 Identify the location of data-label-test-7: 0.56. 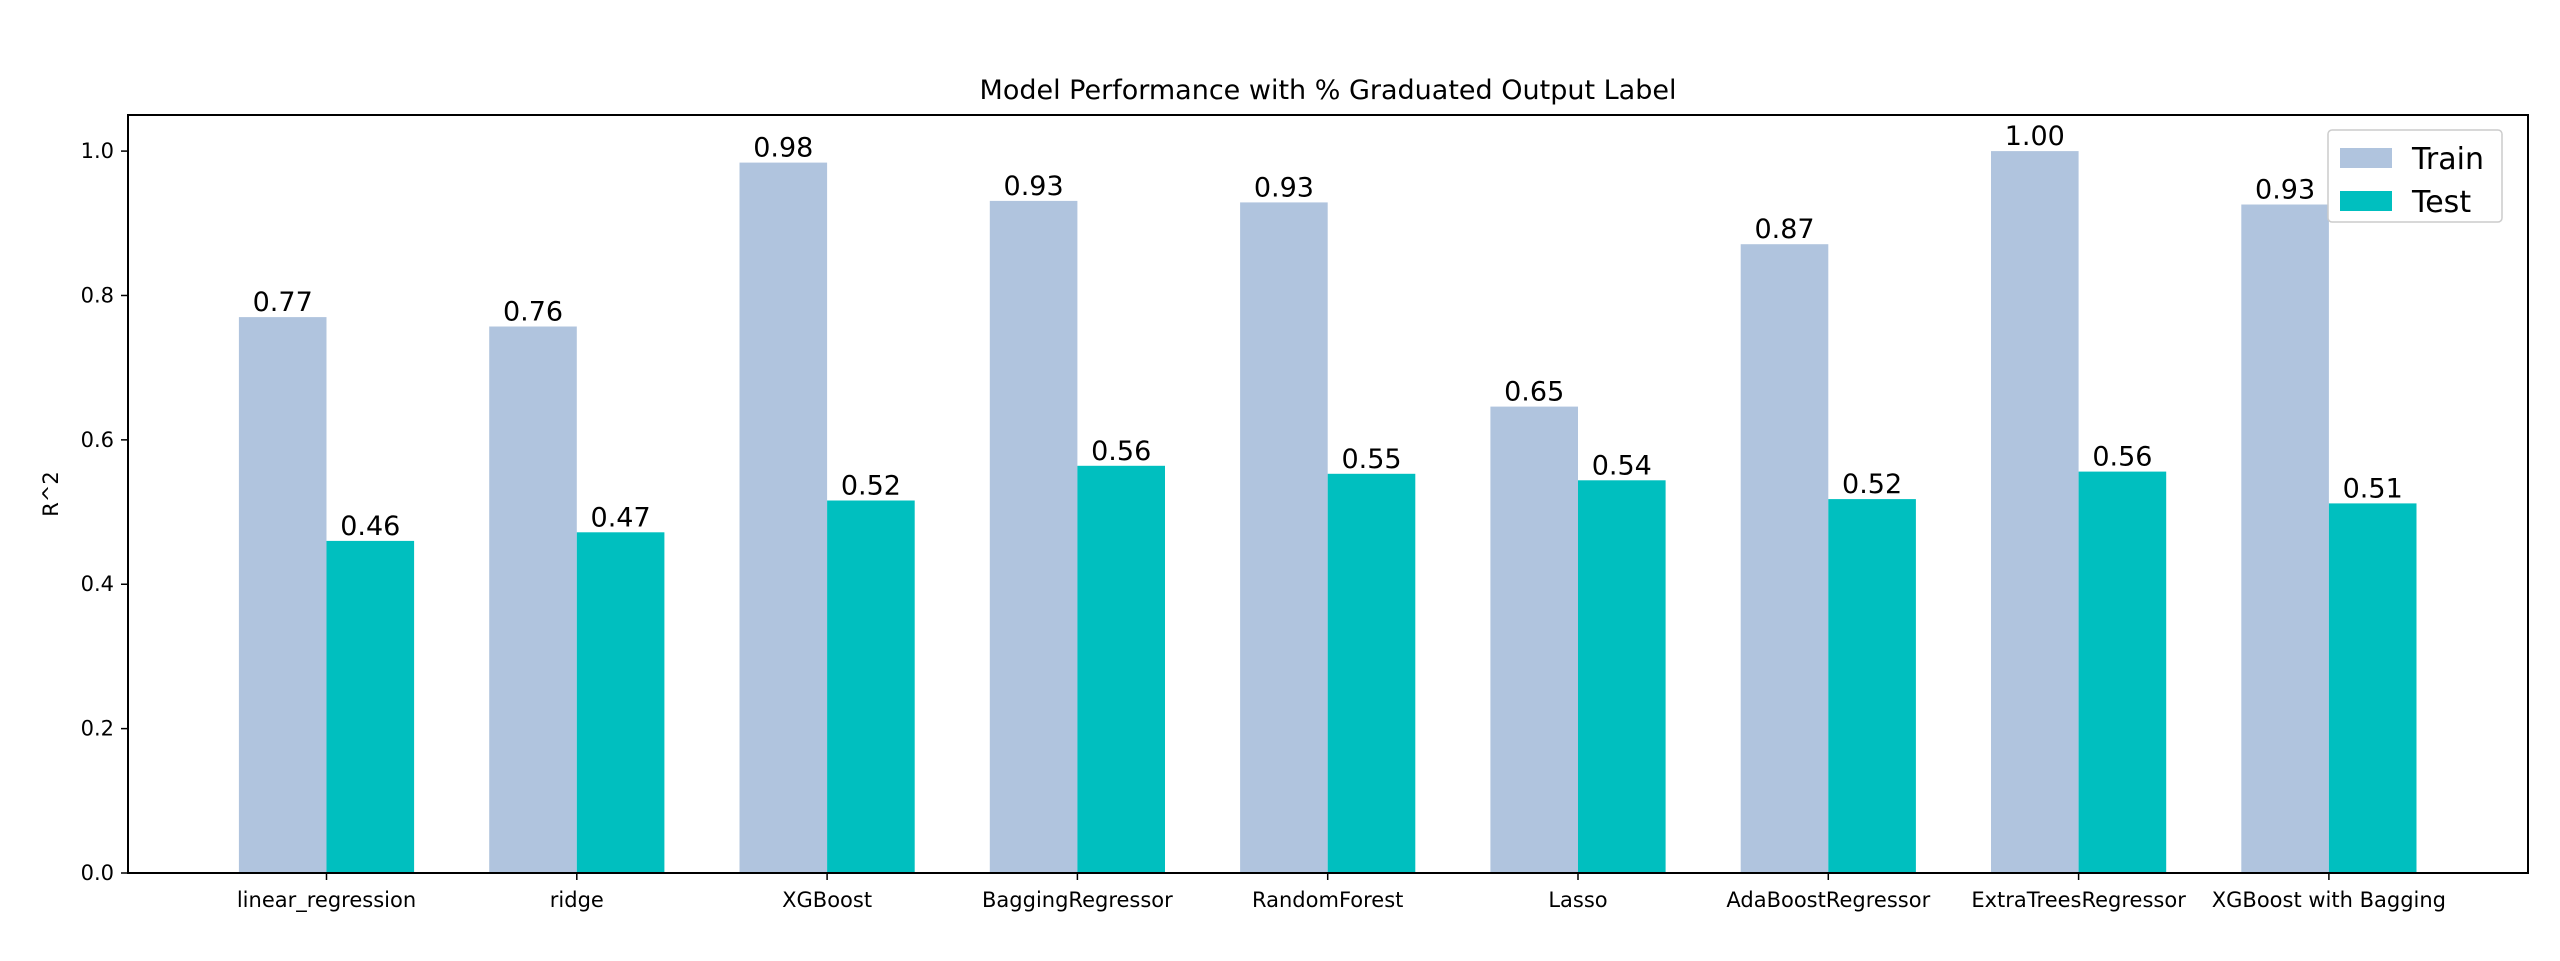
(2122, 457).